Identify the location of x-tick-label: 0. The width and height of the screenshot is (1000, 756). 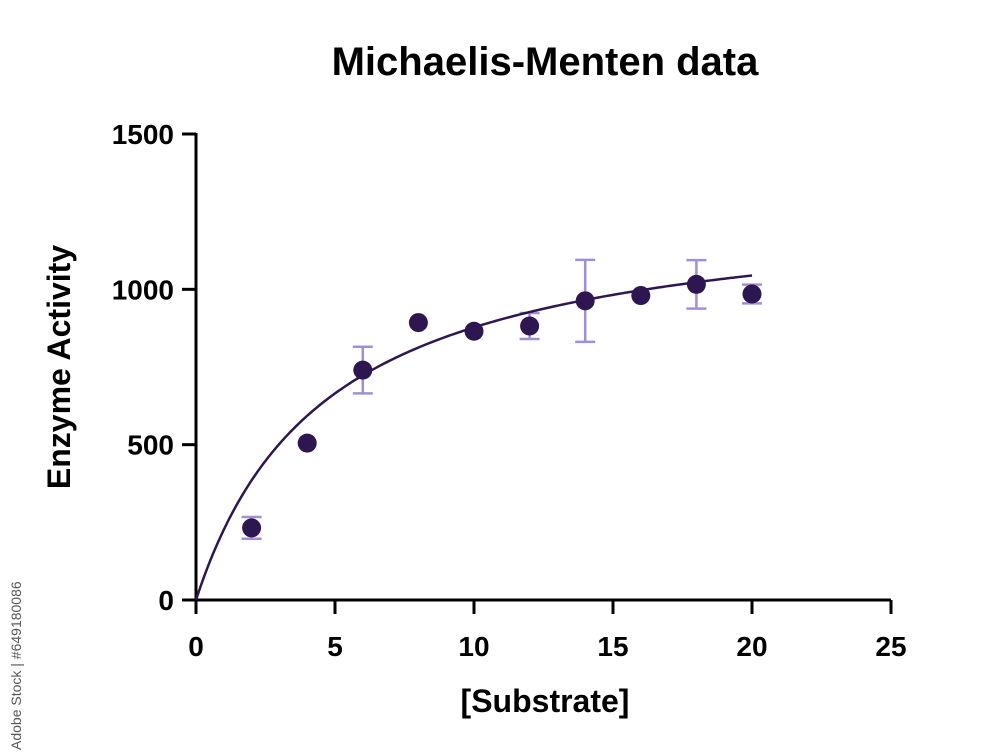
(196, 646).